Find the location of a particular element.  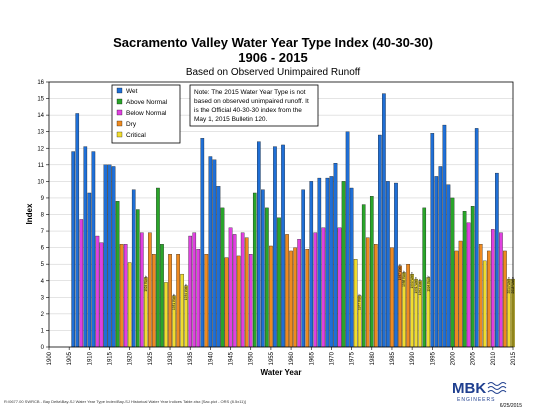

x-tick-label: 1995 is located at coordinates (433, 358).